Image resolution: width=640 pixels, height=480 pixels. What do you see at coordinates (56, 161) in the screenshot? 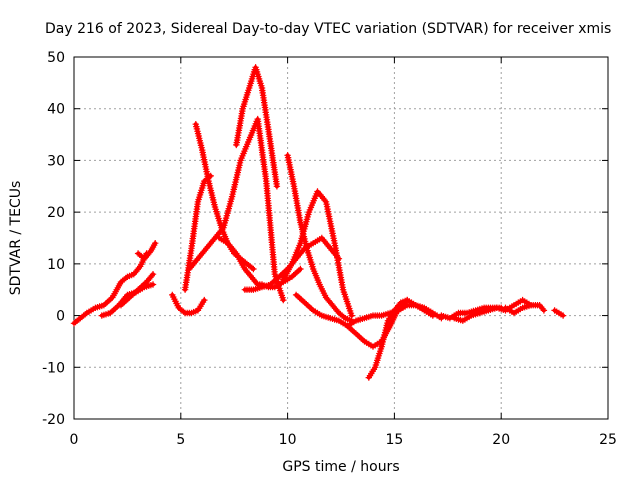
I see `y-tick-label: 30` at bounding box center [56, 161].